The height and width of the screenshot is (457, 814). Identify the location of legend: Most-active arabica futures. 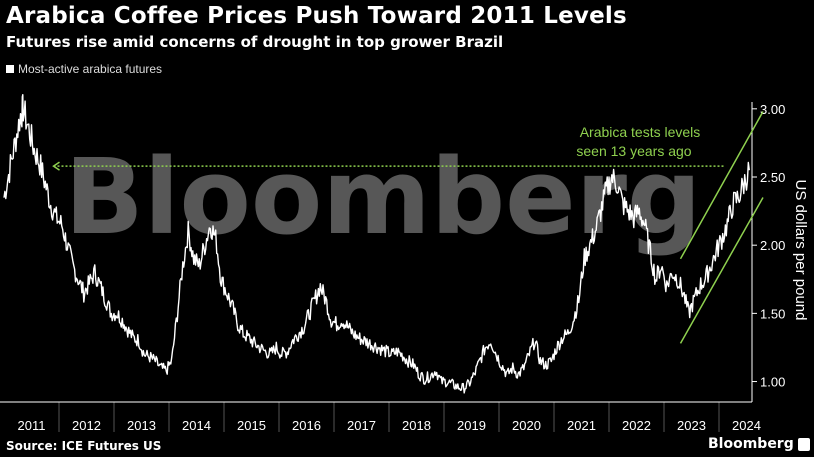
(84, 69).